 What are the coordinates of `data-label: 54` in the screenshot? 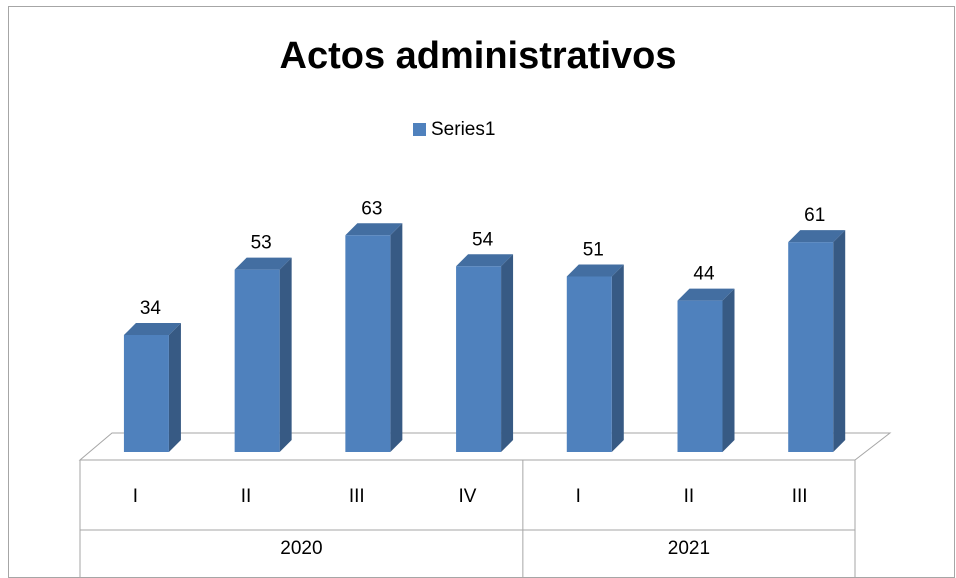 It's located at (483, 239).